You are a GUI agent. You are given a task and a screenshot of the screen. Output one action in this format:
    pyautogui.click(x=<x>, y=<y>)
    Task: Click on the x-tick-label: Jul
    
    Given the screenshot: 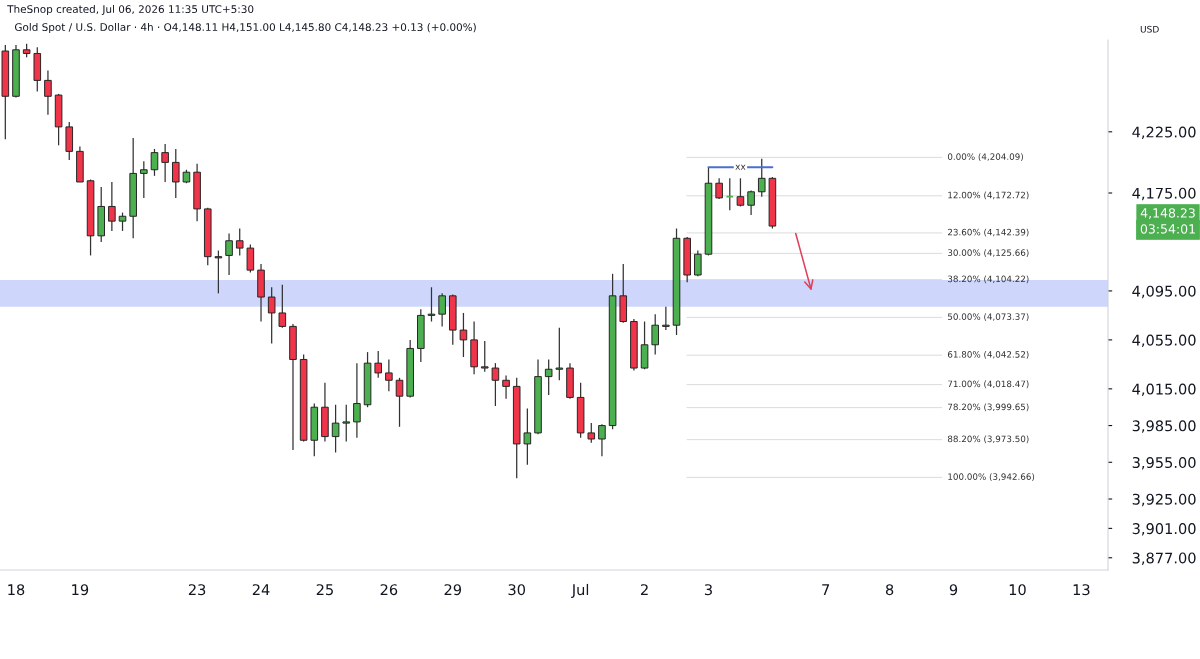 What is the action you would take?
    pyautogui.click(x=580, y=590)
    